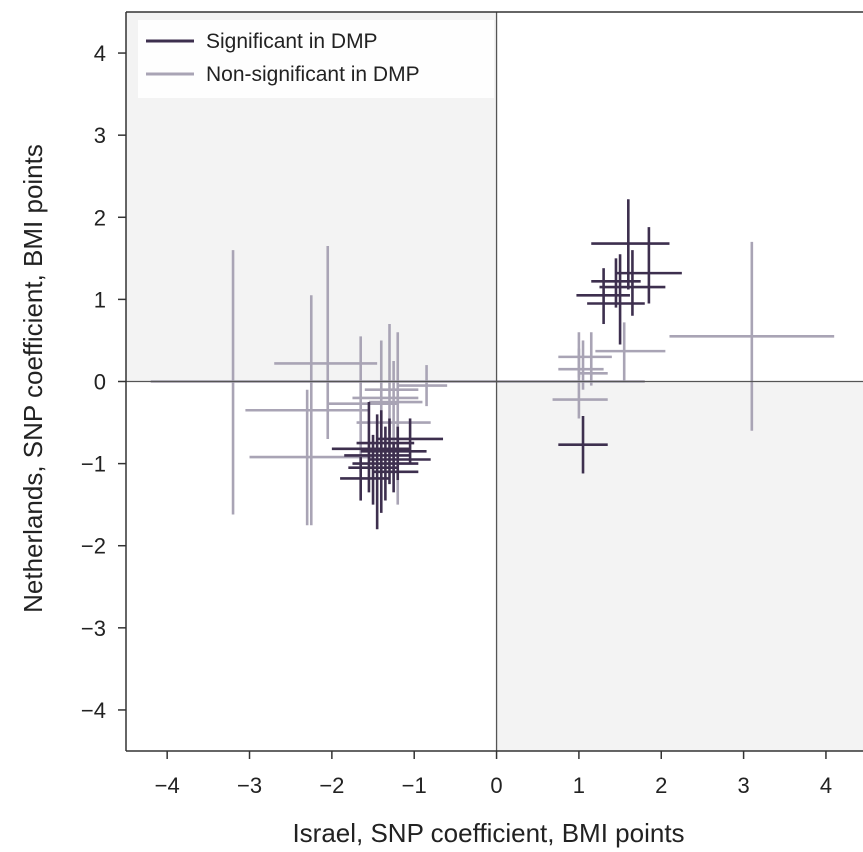 The width and height of the screenshot is (863, 852). I want to click on y-tick-label: 4, so click(100, 53).